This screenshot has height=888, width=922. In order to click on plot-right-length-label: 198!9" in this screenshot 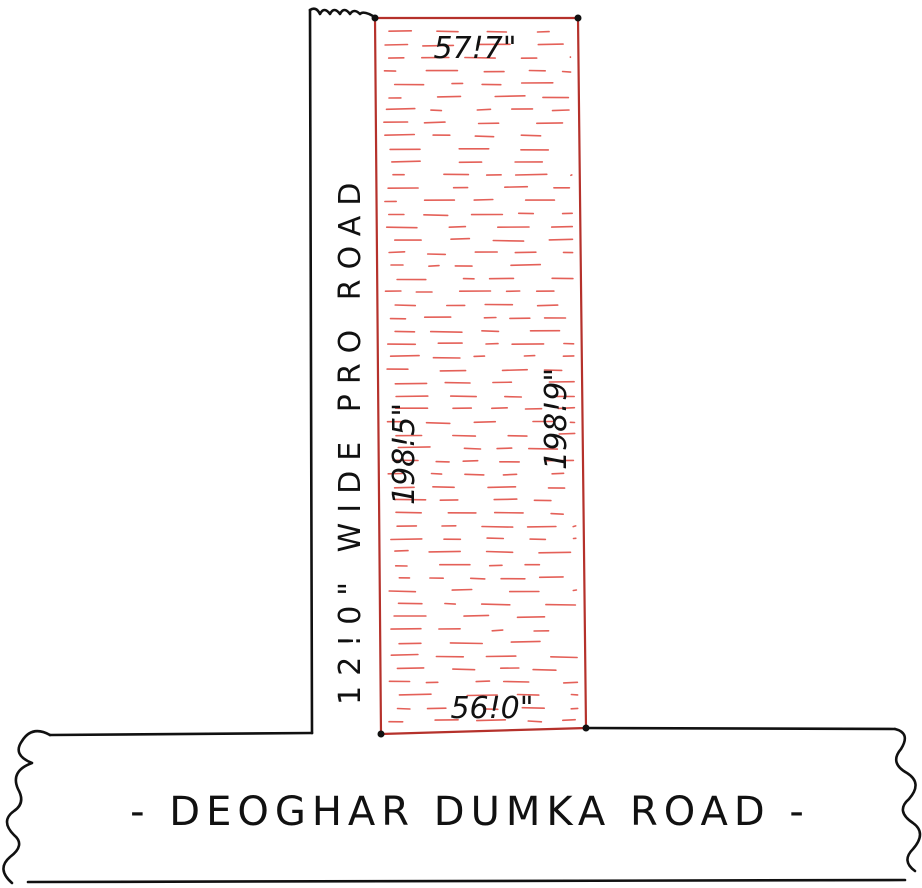, I will do `click(556, 419)`.